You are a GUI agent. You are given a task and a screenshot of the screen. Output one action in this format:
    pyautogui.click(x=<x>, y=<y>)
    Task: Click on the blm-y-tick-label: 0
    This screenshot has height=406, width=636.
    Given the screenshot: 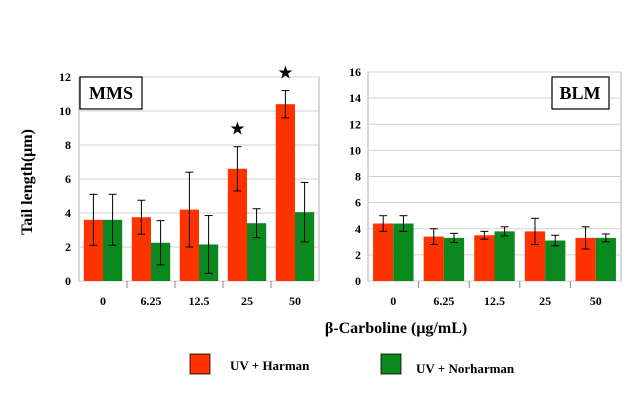 What is the action you would take?
    pyautogui.click(x=358, y=281)
    